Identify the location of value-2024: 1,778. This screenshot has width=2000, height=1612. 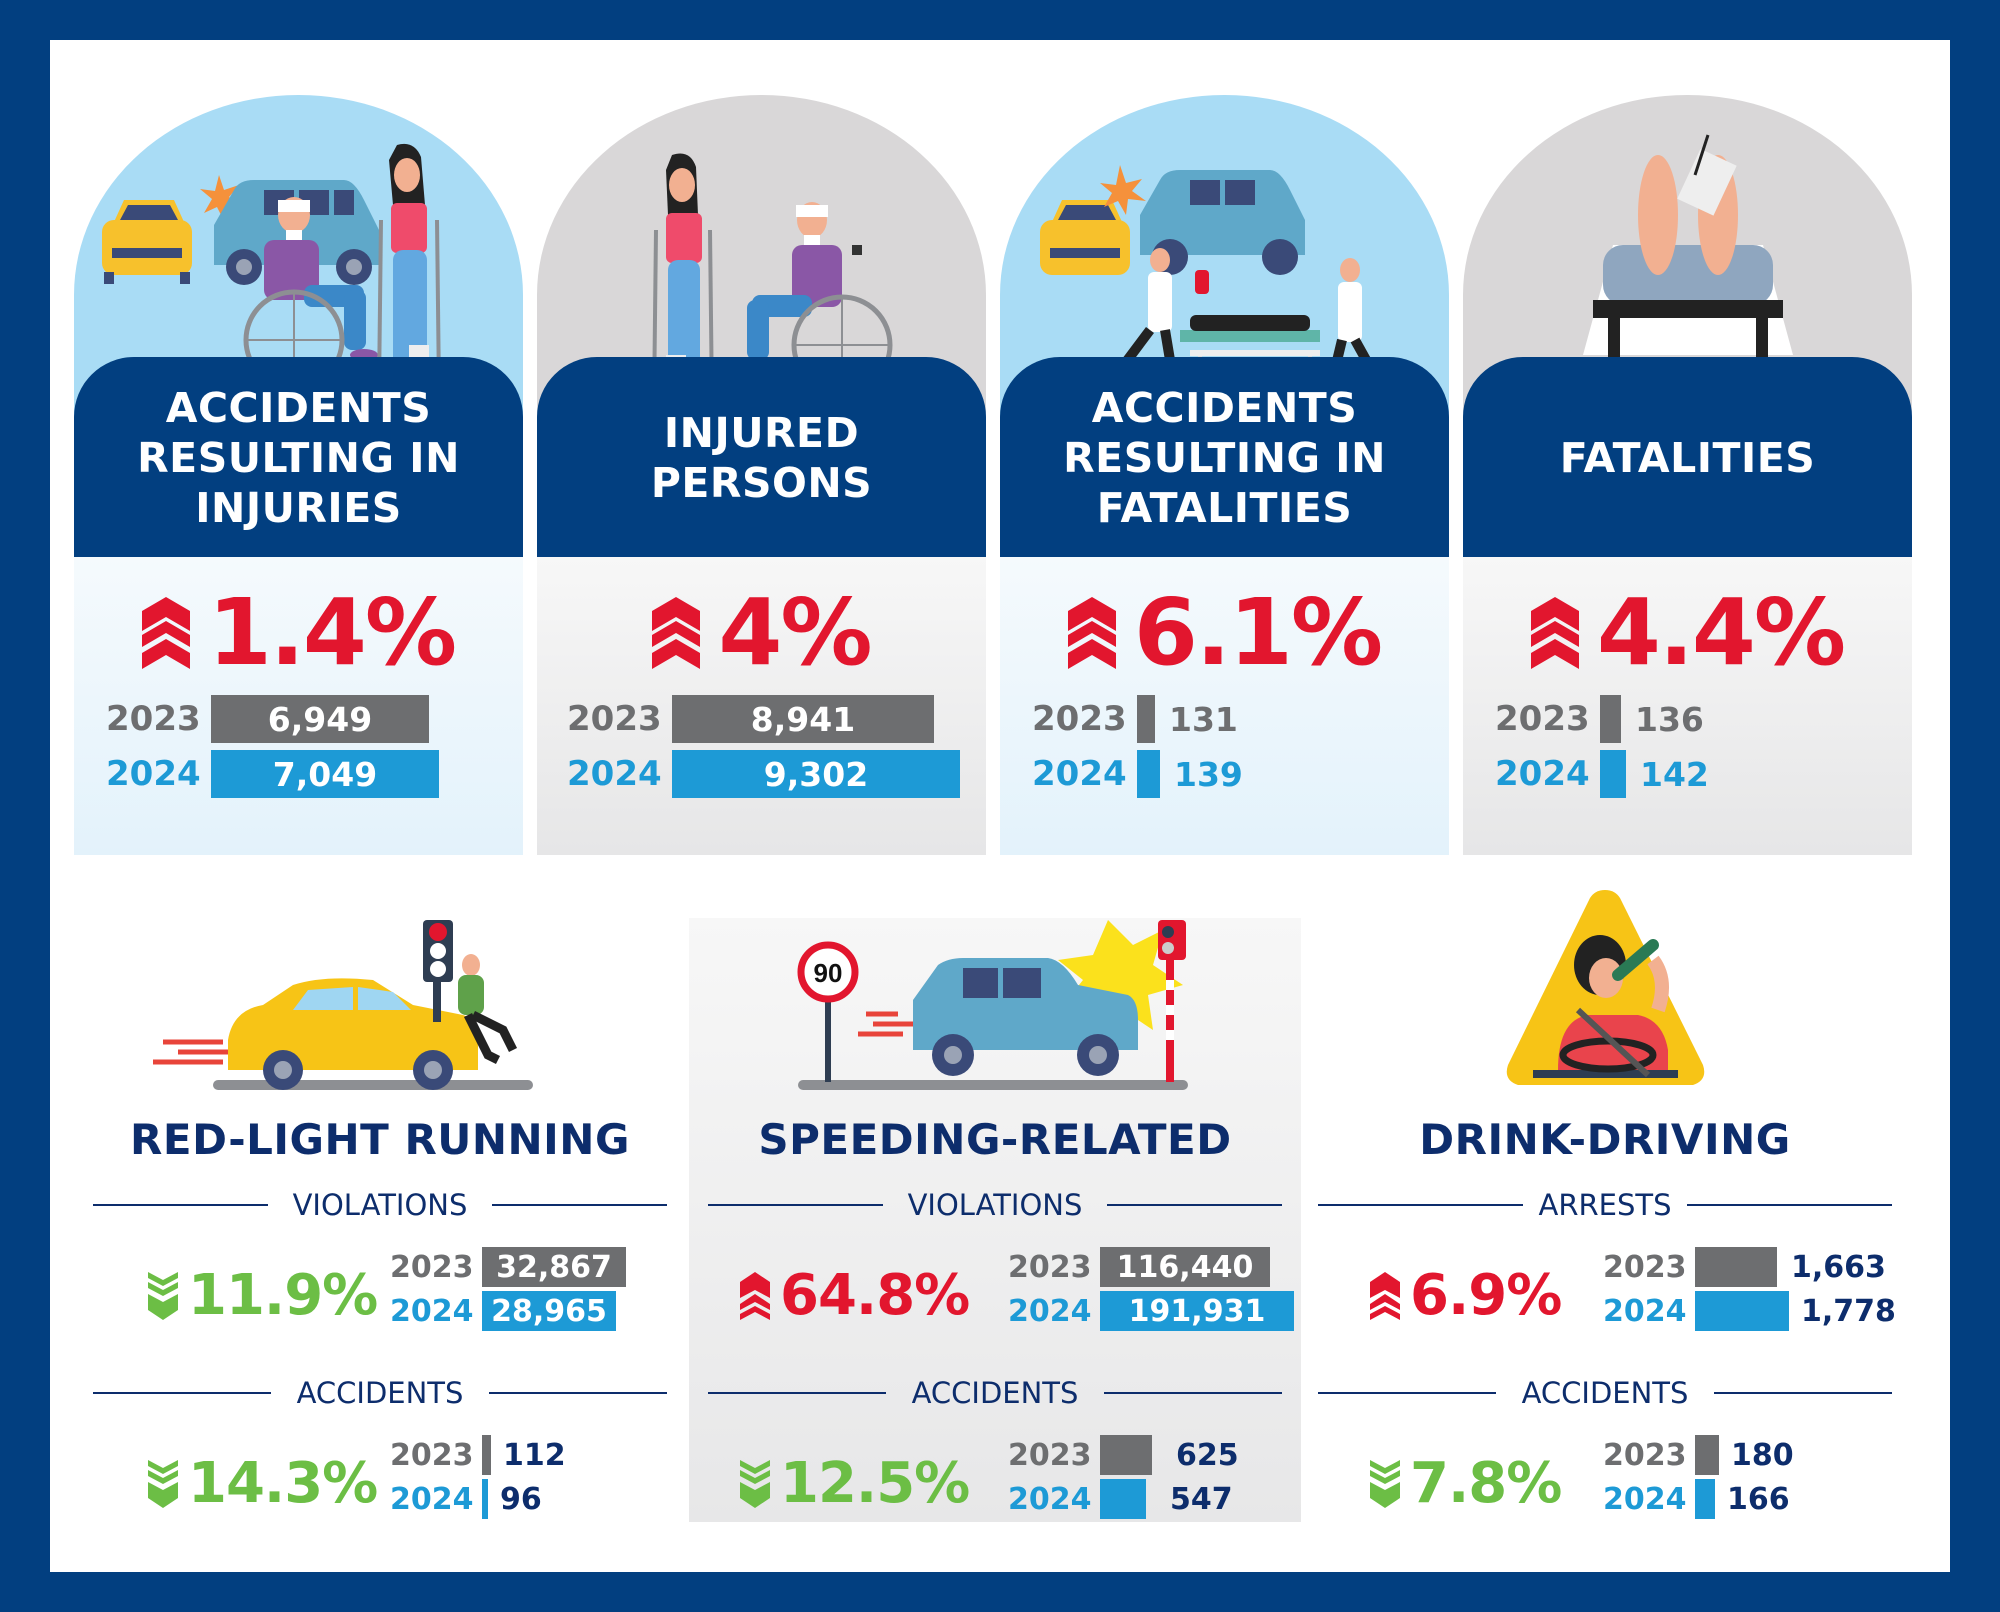
(1848, 1311).